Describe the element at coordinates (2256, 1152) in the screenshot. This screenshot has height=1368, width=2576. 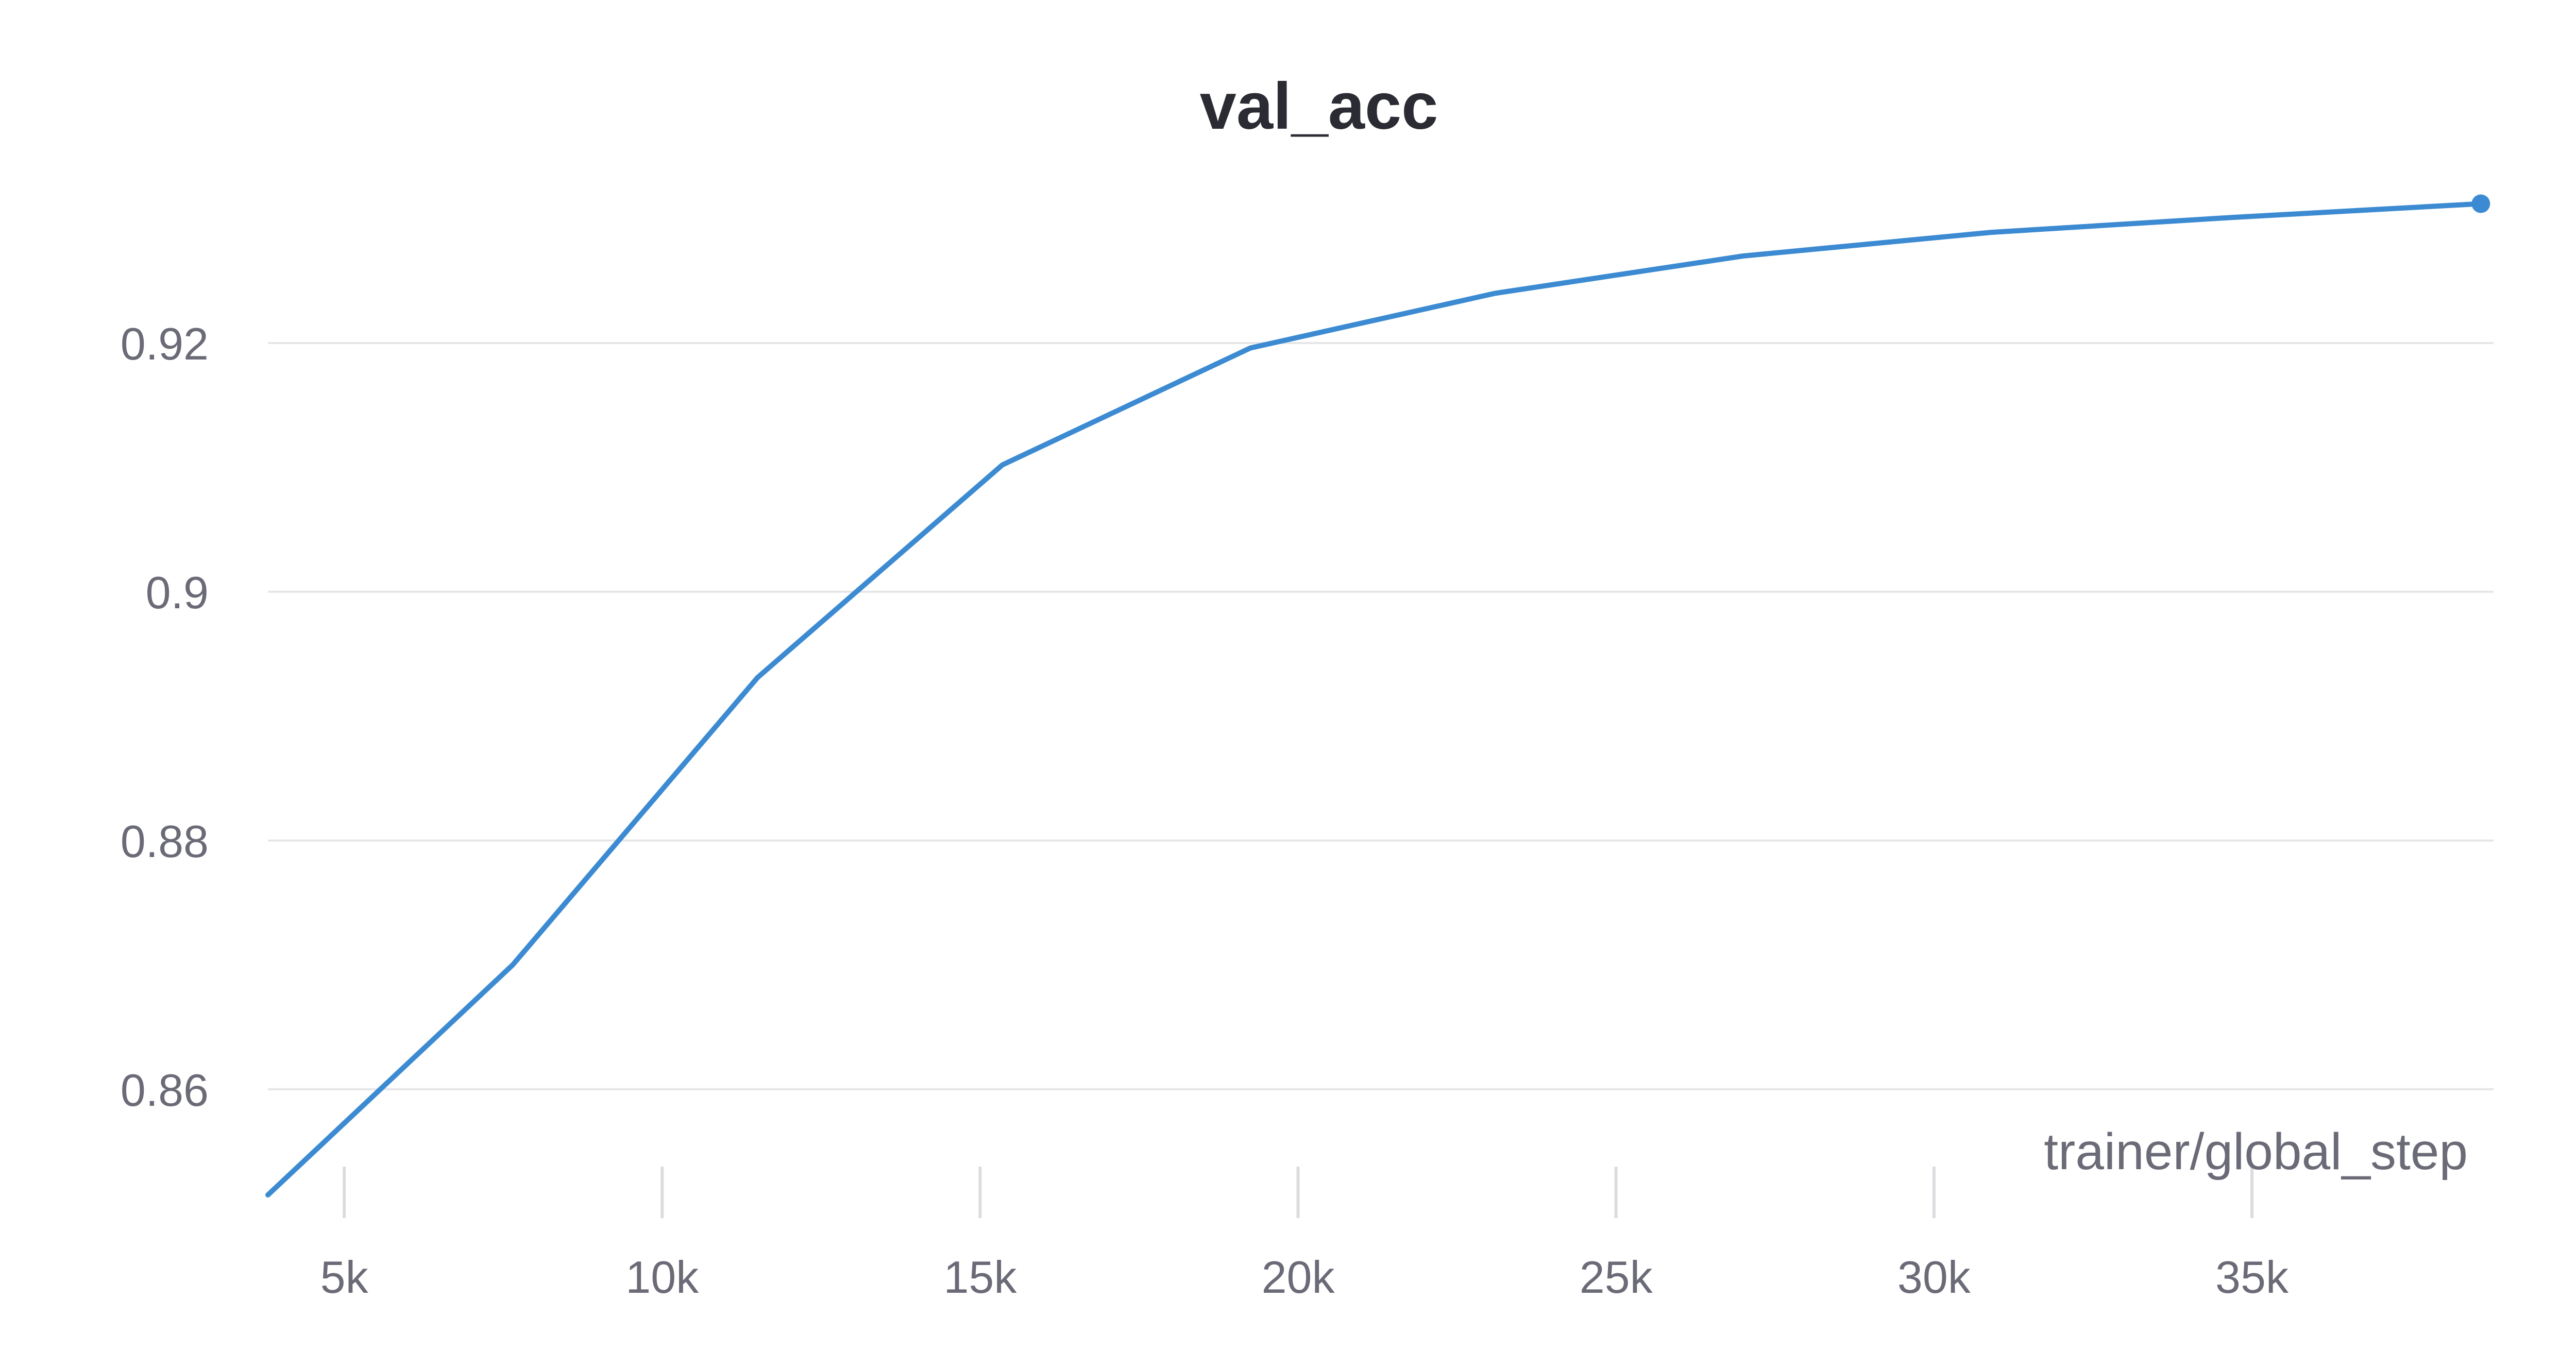
I see `x-axis-title: trainer/global_step` at that location.